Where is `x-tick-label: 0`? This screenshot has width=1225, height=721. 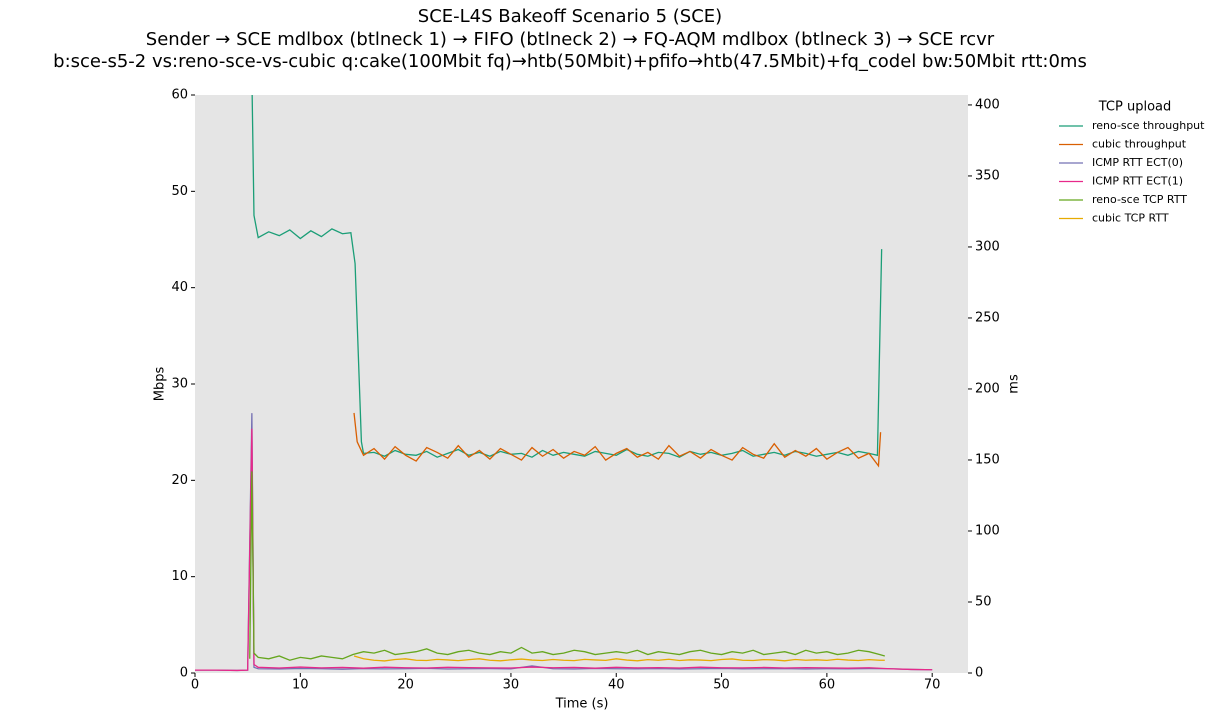
x-tick-label: 0 is located at coordinates (195, 685).